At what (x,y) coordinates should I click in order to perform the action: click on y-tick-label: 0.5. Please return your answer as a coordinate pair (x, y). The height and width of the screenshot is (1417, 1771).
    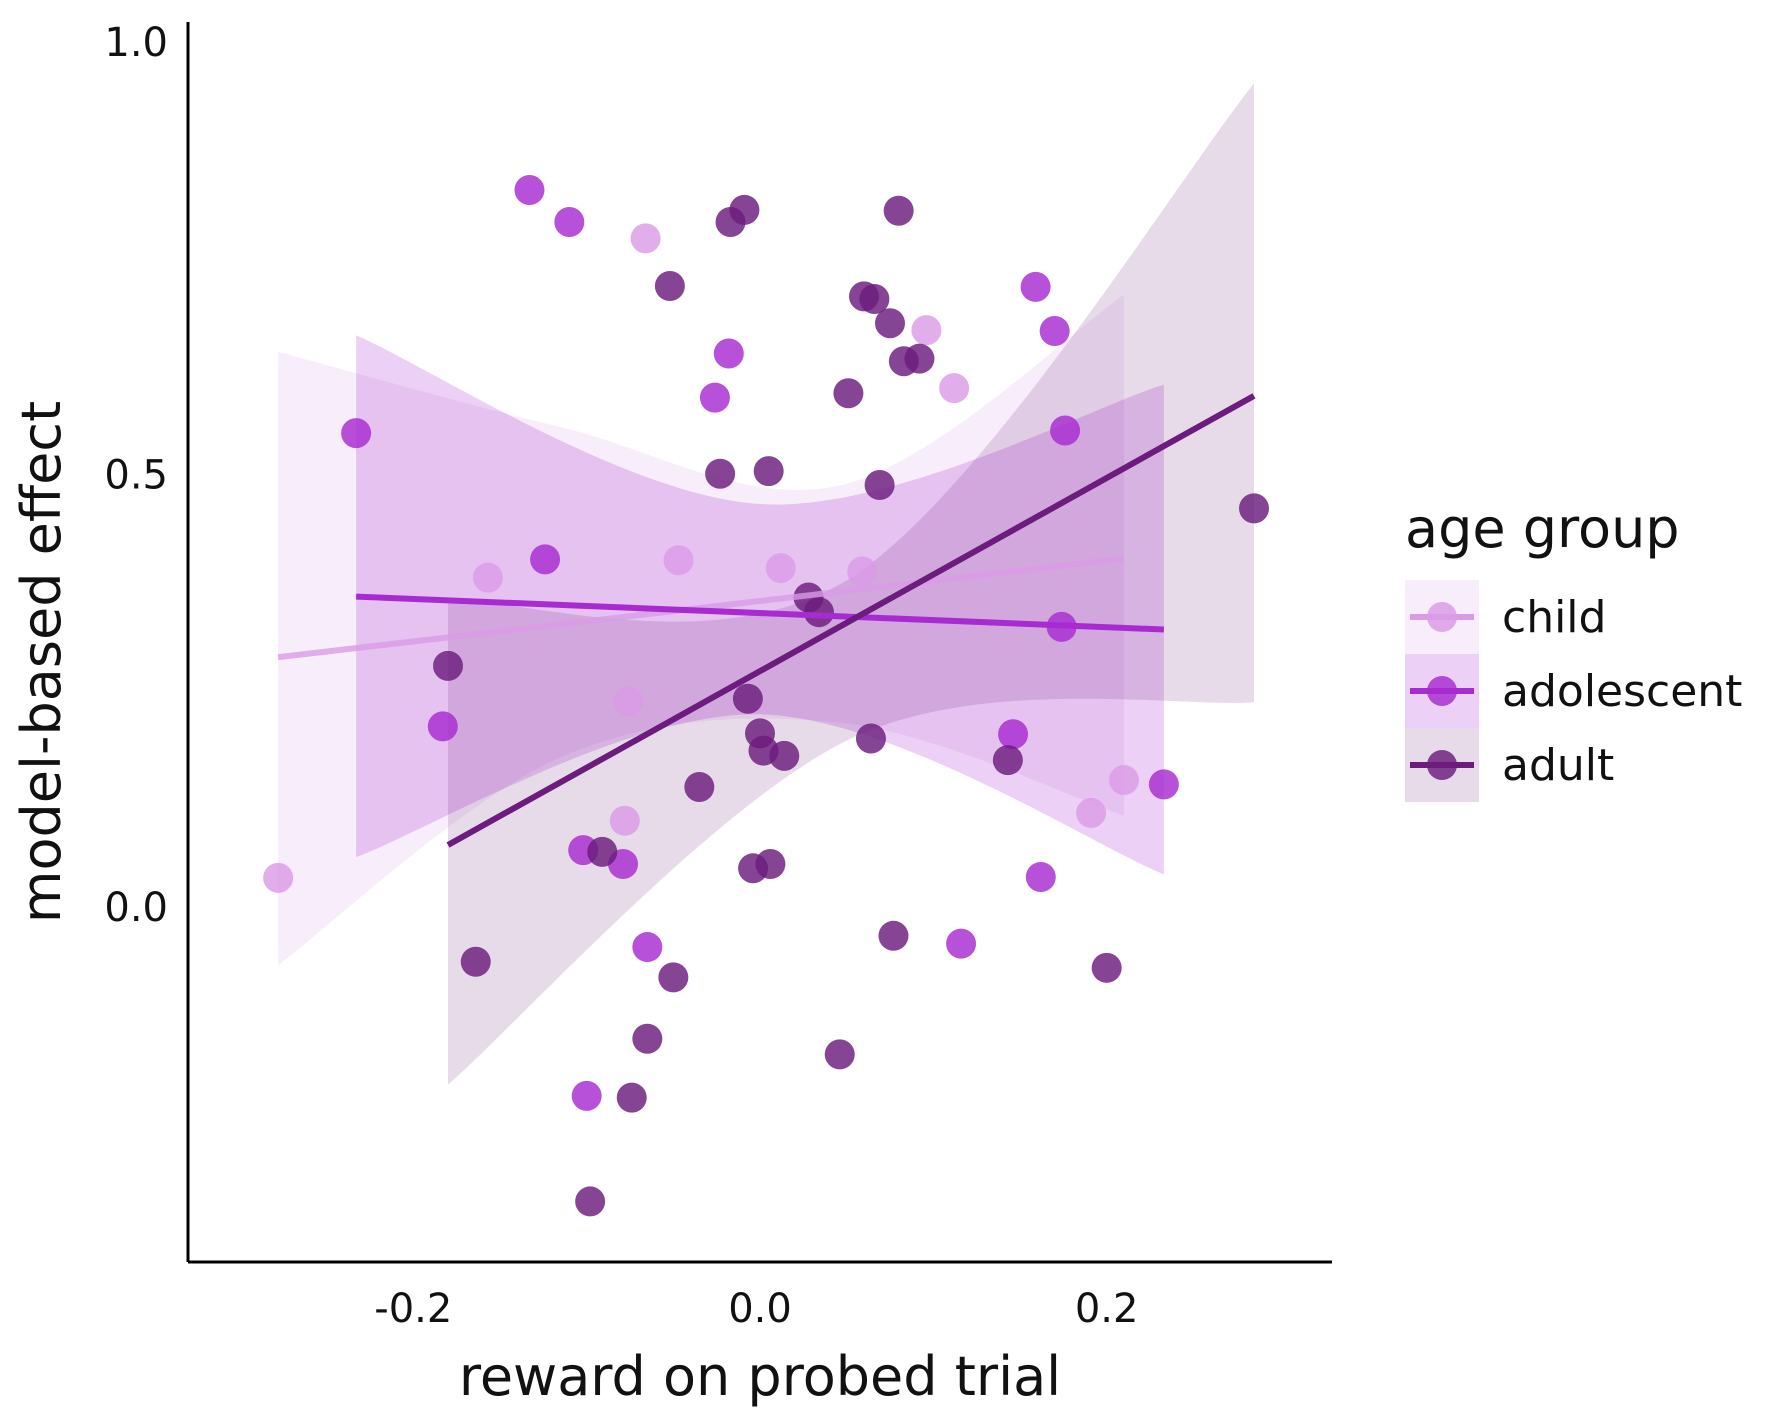
    Looking at the image, I should click on (136, 476).